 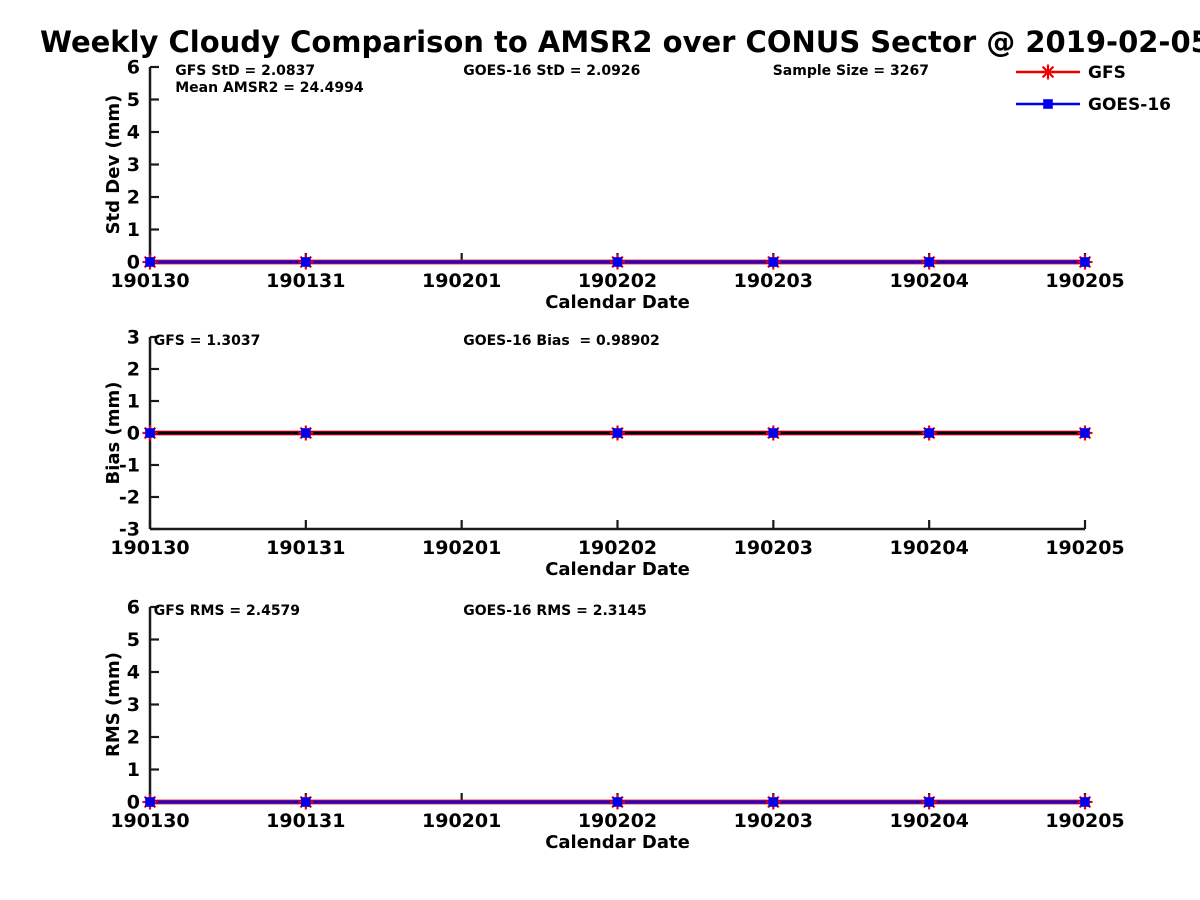 I want to click on annotation-text: GOES-16 RMS = 2.3145, so click(x=555, y=611).